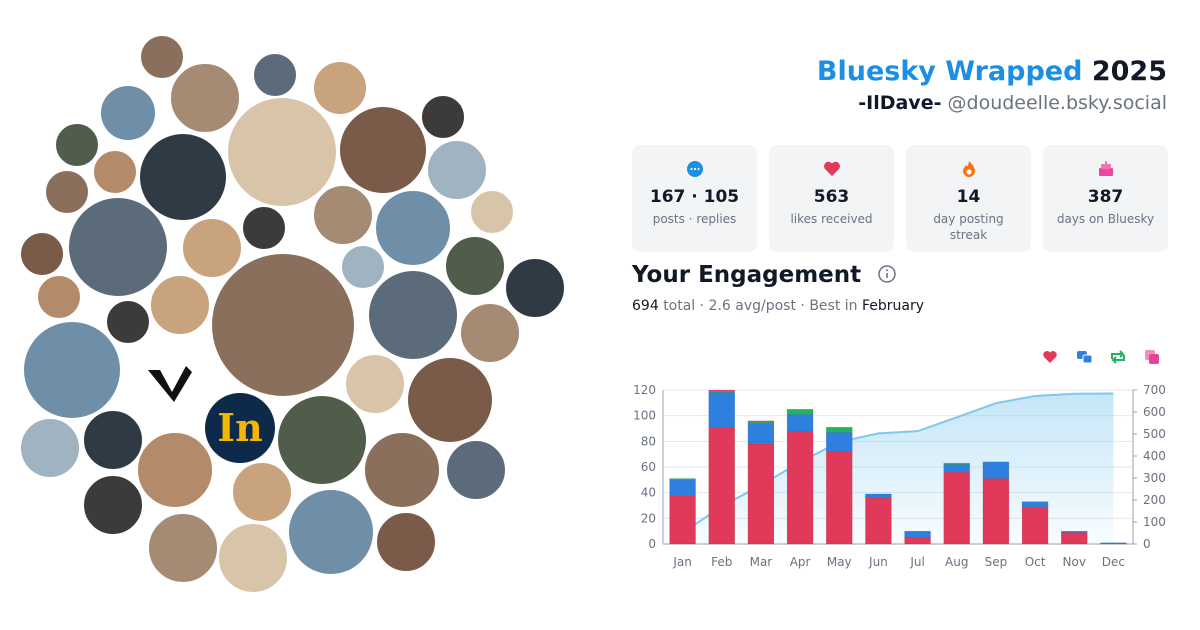  What do you see at coordinates (893, 306) in the screenshot?
I see `best-month: February` at bounding box center [893, 306].